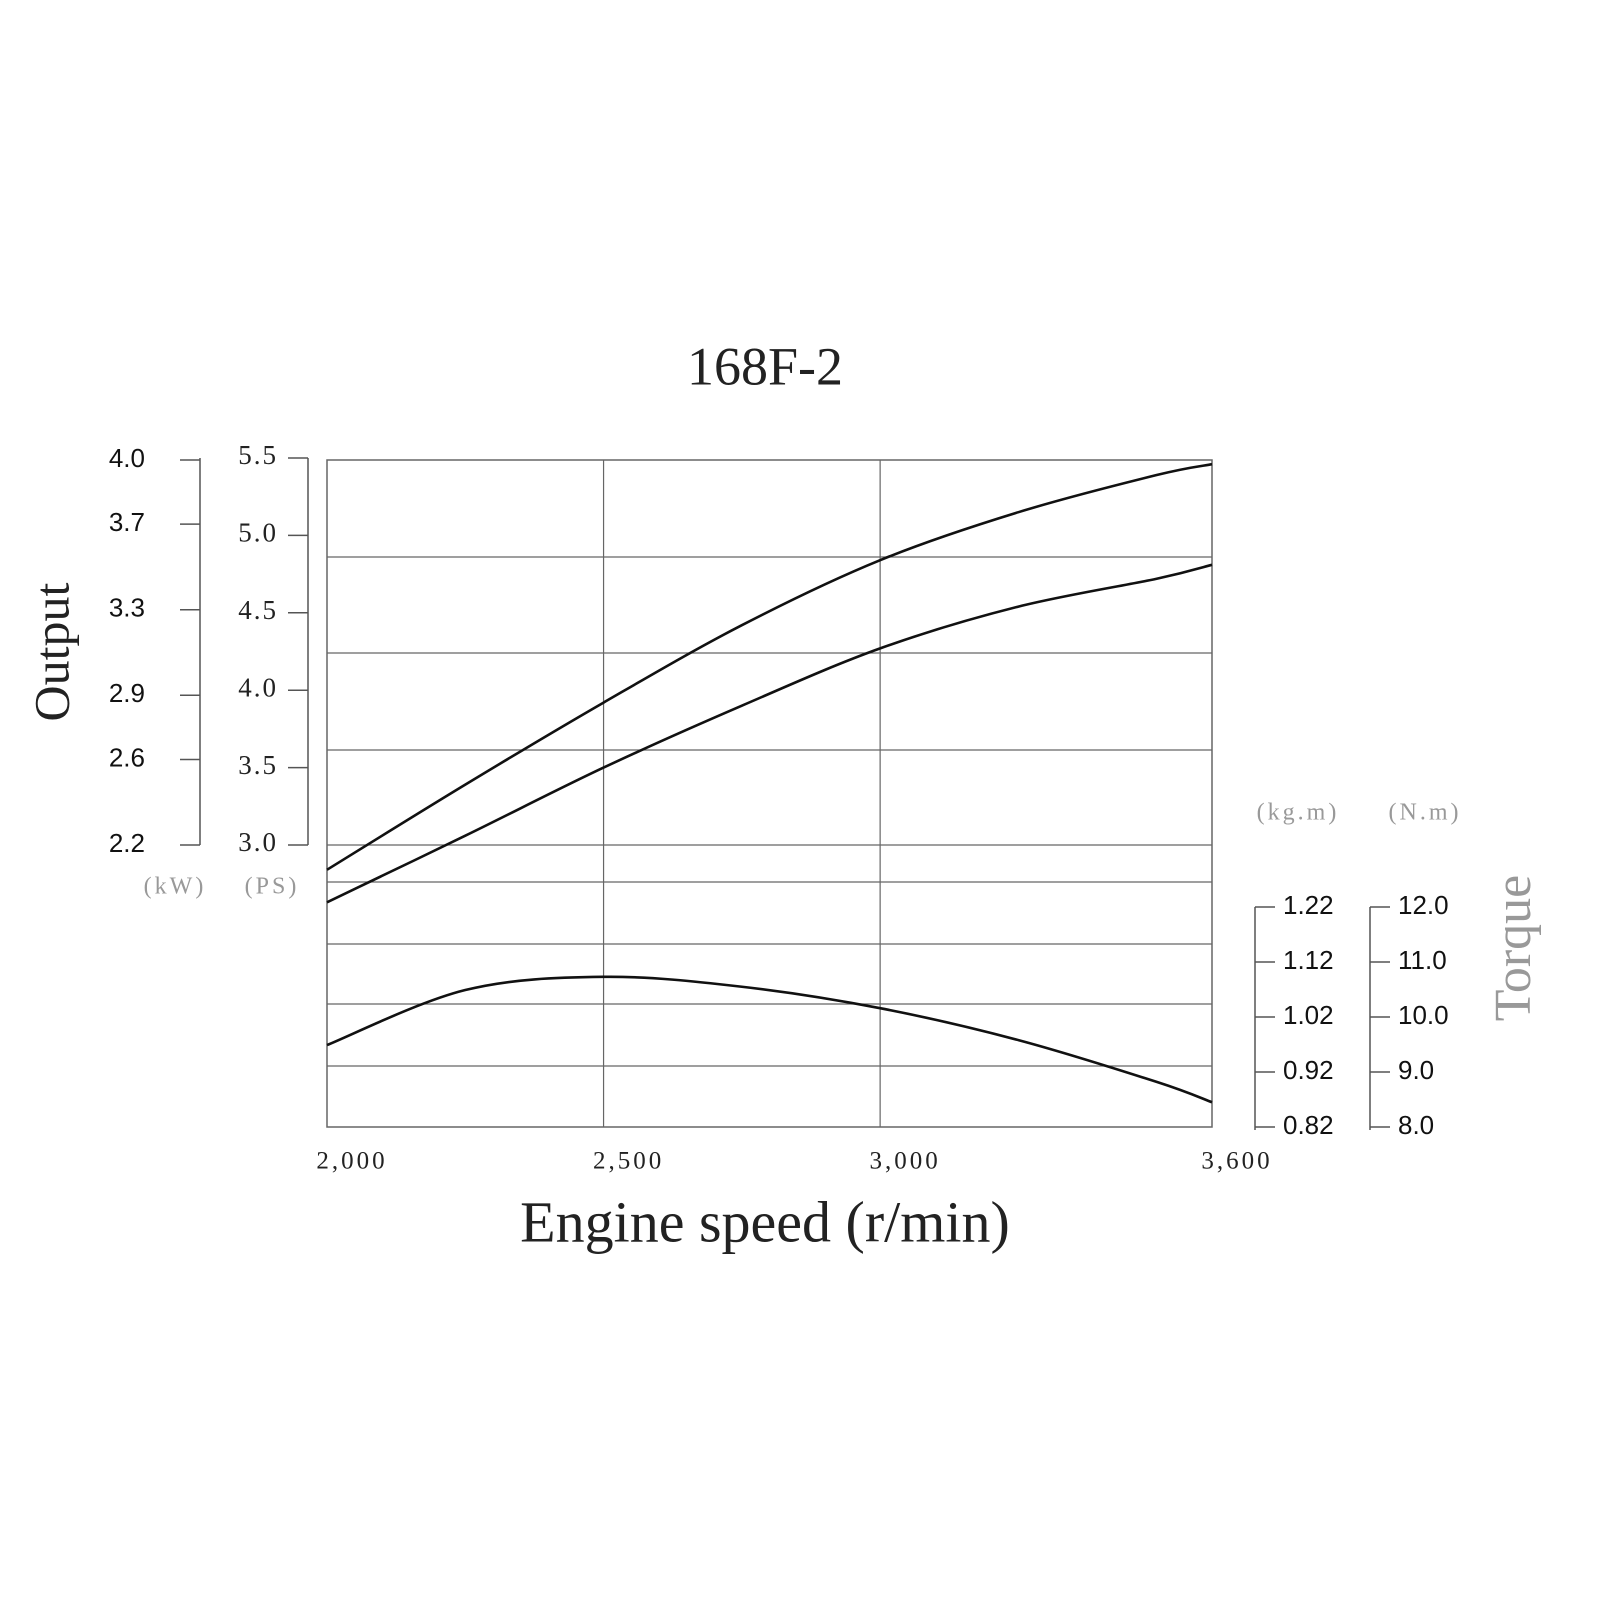 This screenshot has width=1600, height=1600. What do you see at coordinates (1308, 1070) in the screenshot?
I see `y-tick-label: 0.92` at bounding box center [1308, 1070].